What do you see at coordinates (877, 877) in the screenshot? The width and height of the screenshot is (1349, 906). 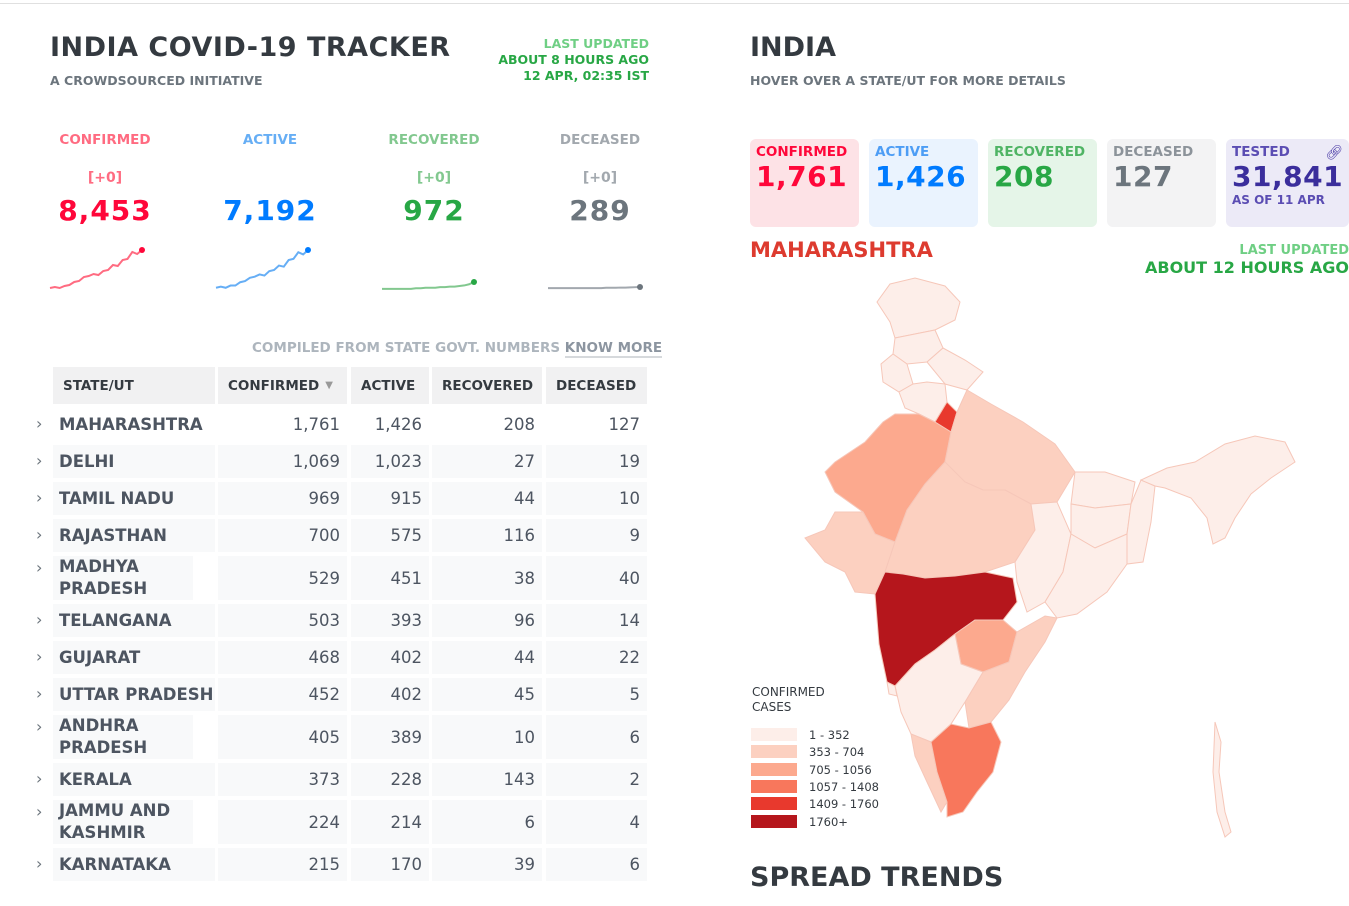 I see `spread-trends-heading: SPREAD TRENDS` at bounding box center [877, 877].